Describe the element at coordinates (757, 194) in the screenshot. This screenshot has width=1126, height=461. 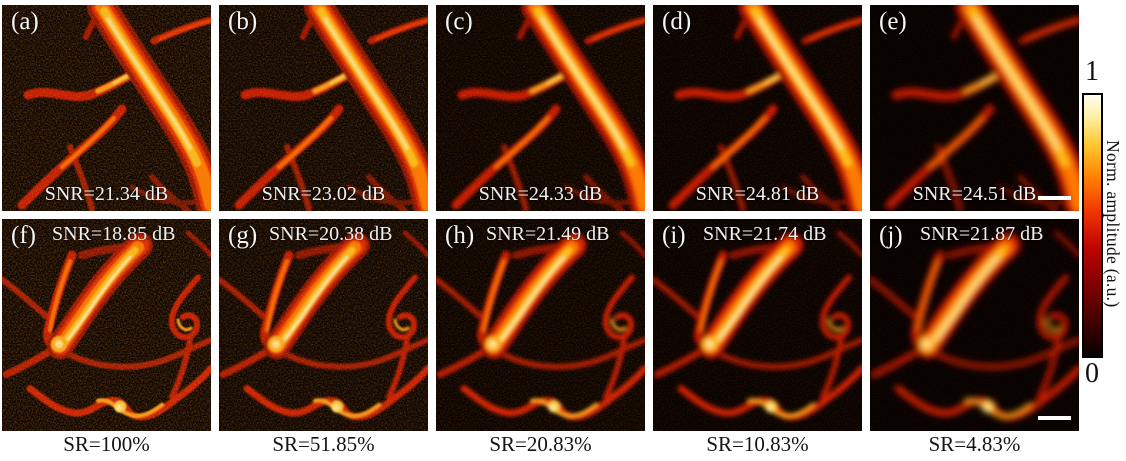
I see `snr-label: SNR=24.81 dB` at that location.